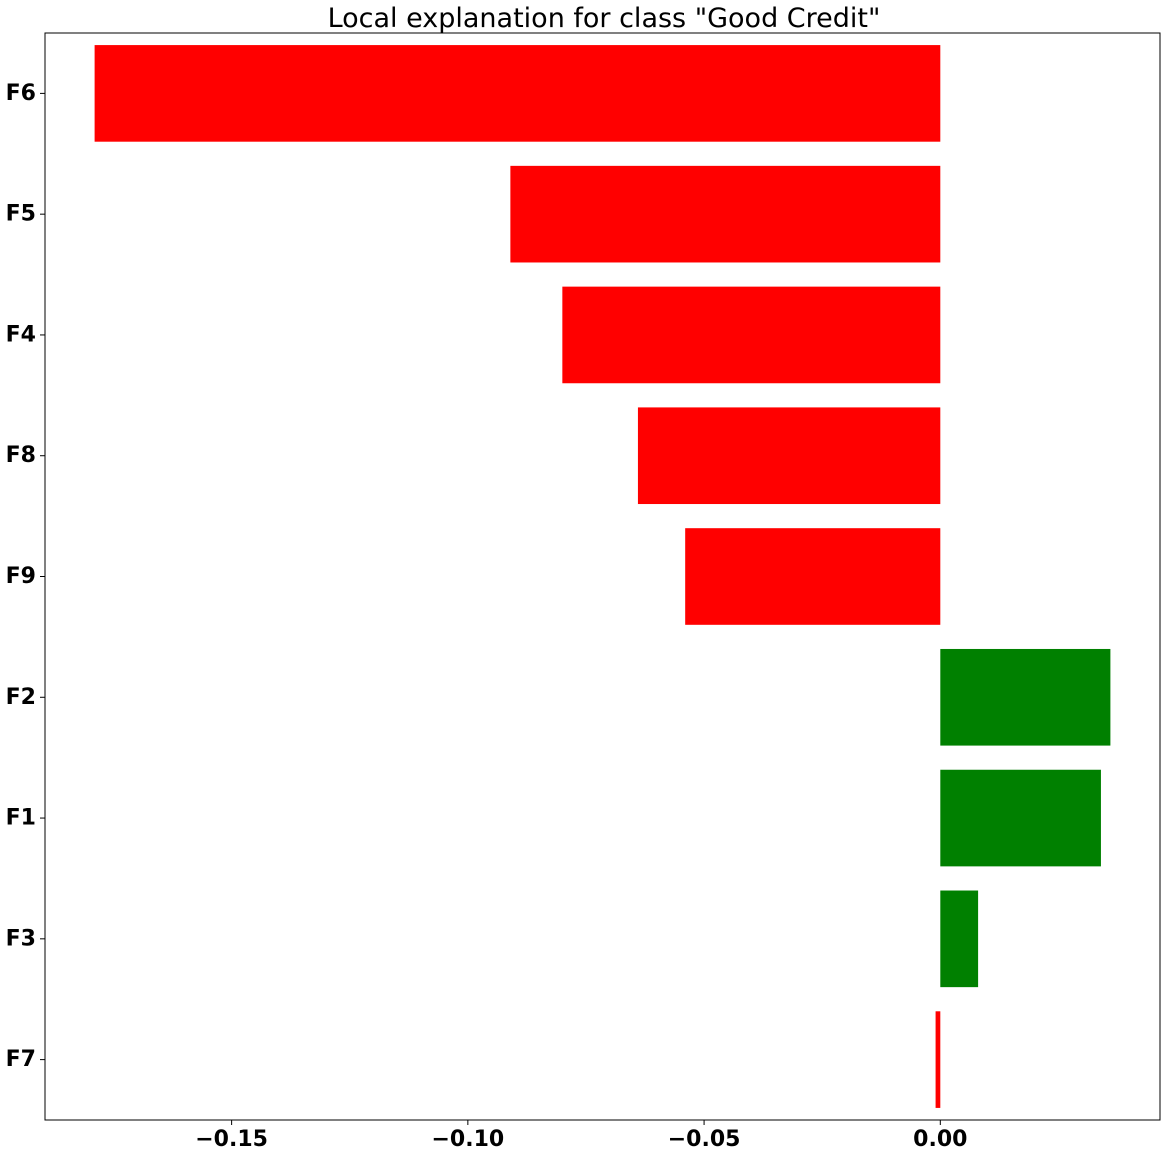 This screenshot has height=1154, width=1167. Describe the element at coordinates (938, 1059) in the screenshot. I see `bar-f7` at that location.